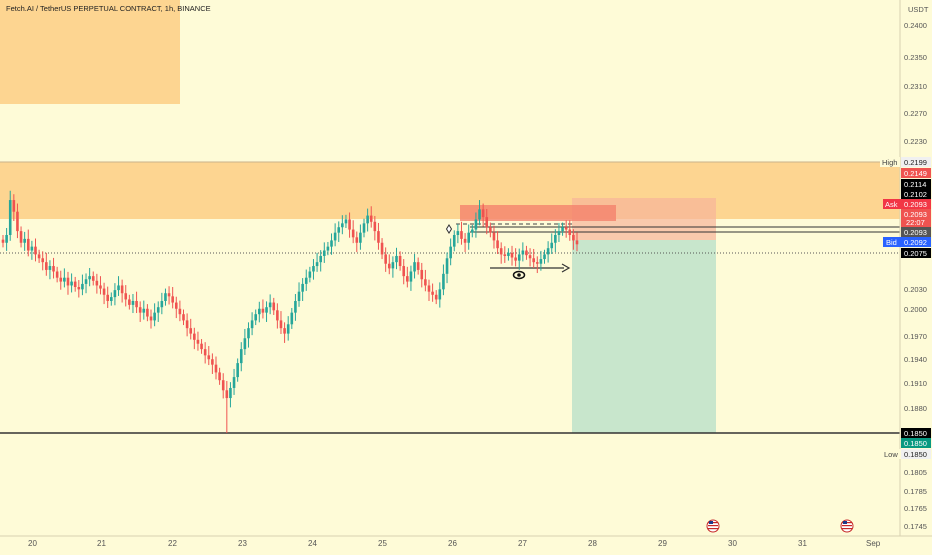 Image resolution: width=932 pixels, height=555 pixels. I want to click on time-tick: 26, so click(452, 543).